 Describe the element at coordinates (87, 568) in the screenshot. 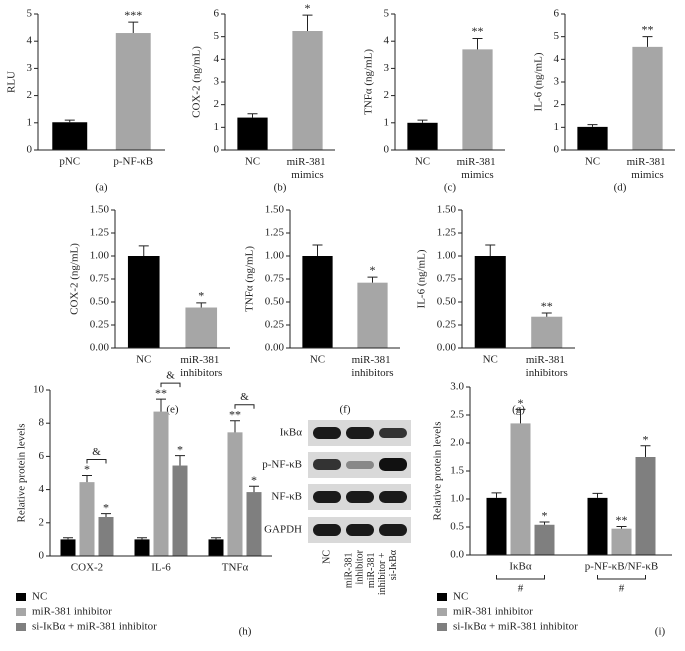

I see `x-tick-label: COX-2` at that location.